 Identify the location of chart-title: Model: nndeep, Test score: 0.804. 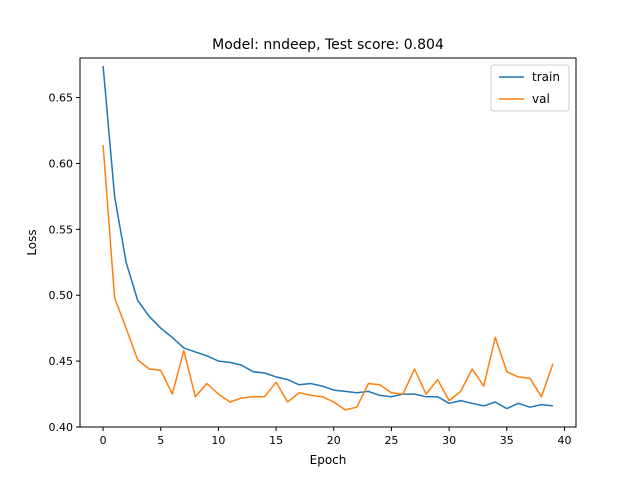
(328, 45).